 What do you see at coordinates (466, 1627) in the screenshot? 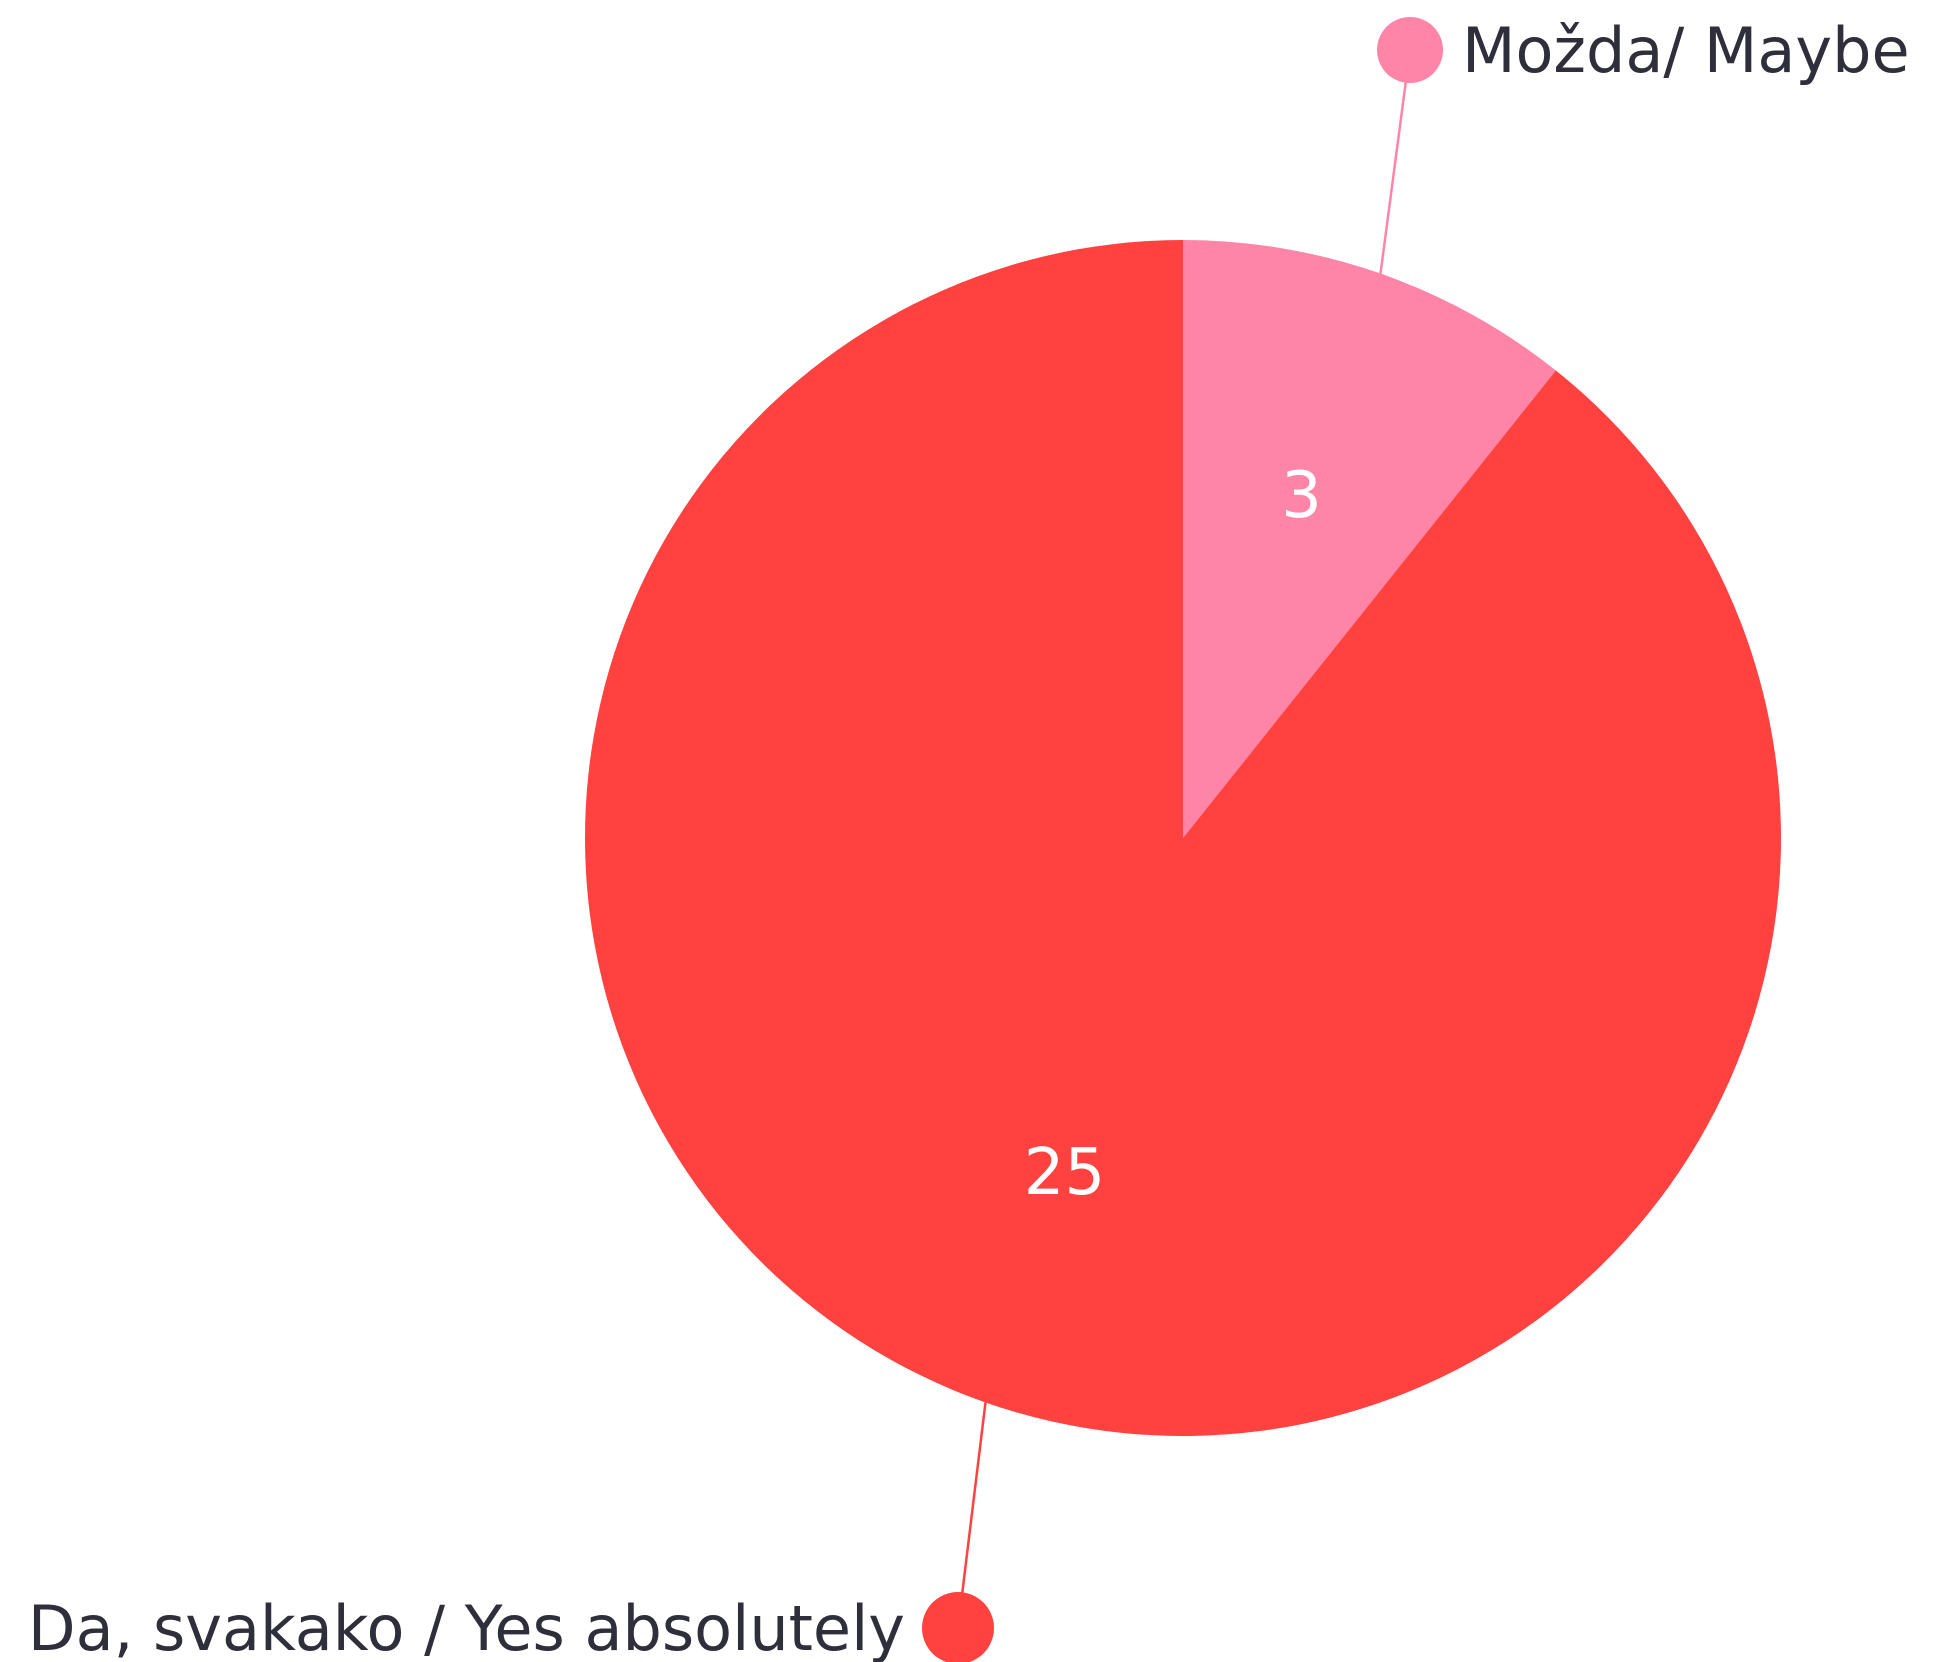
I see `legend-label-da-svakako-yes-absolutely: Da, svakako / Yes absolutely` at bounding box center [466, 1627].